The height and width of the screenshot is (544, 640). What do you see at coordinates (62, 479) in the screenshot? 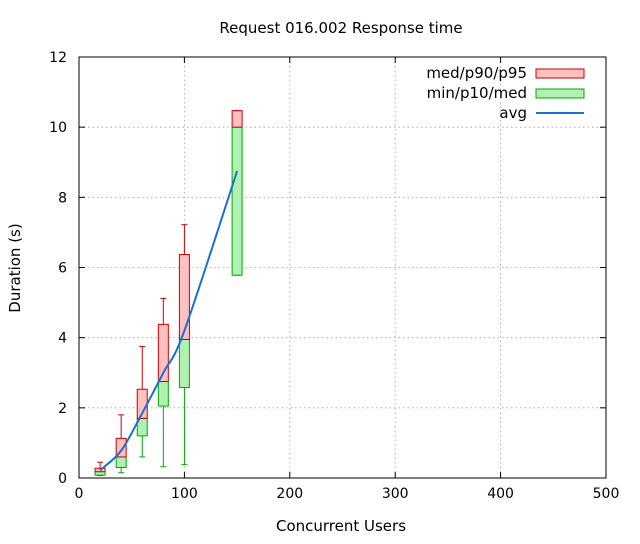
I see `y-tick-label: 0` at bounding box center [62, 479].